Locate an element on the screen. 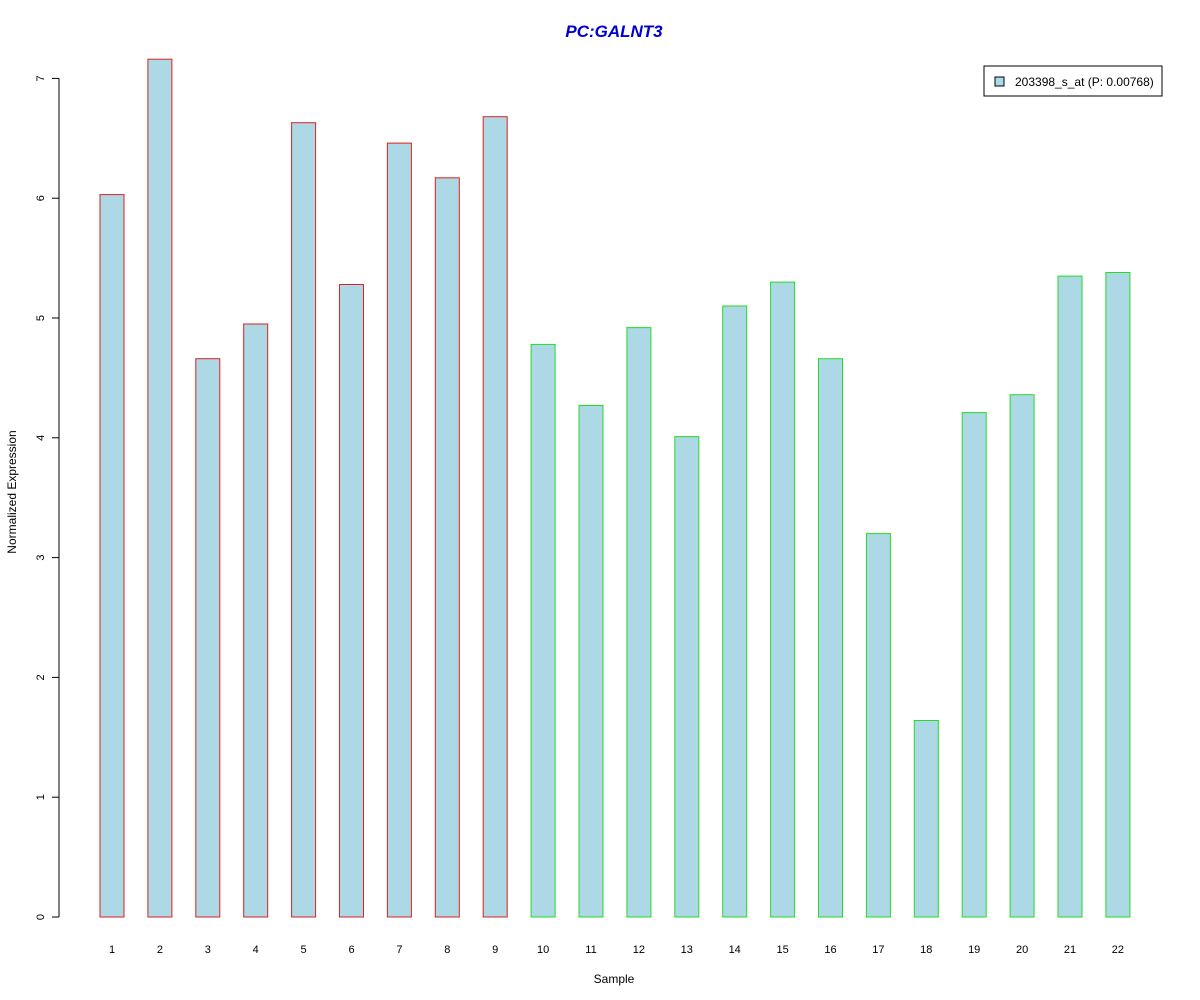 The image size is (1200, 1000). x-axis-label: Sample is located at coordinates (614, 979).